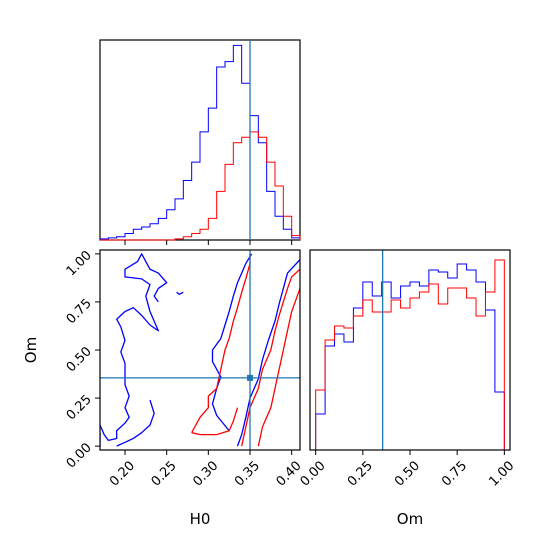  What do you see at coordinates (122, 473) in the screenshot?
I see `h0-x-tick-label-0: 0.20` at bounding box center [122, 473].